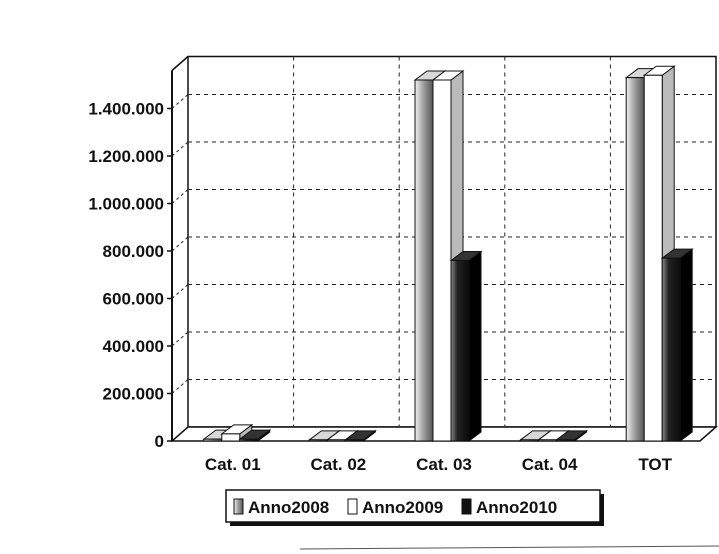 This screenshot has height=554, width=719. What do you see at coordinates (339, 464) in the screenshot?
I see `x-tick-label: Cat. 02` at bounding box center [339, 464].